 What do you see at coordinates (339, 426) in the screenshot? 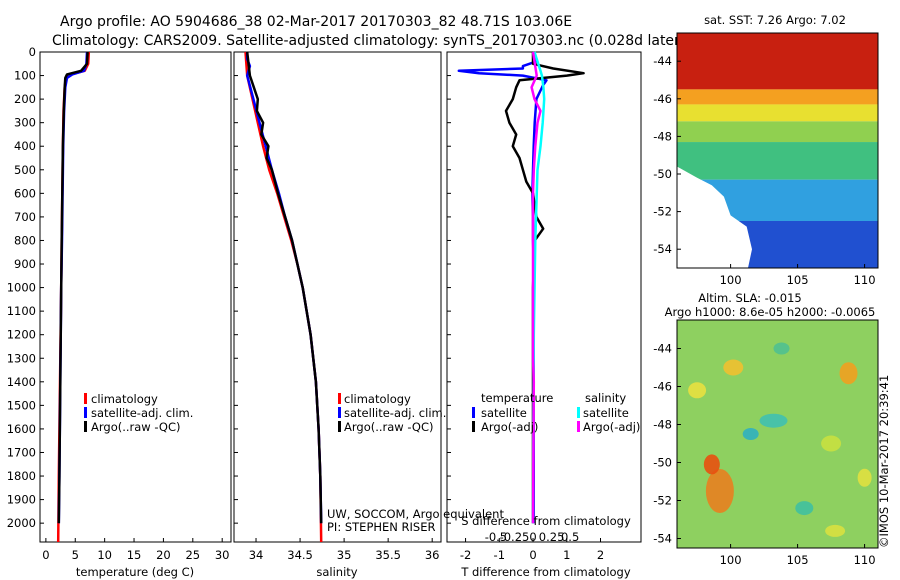
I see `legend-swatch-argo` at bounding box center [339, 426].